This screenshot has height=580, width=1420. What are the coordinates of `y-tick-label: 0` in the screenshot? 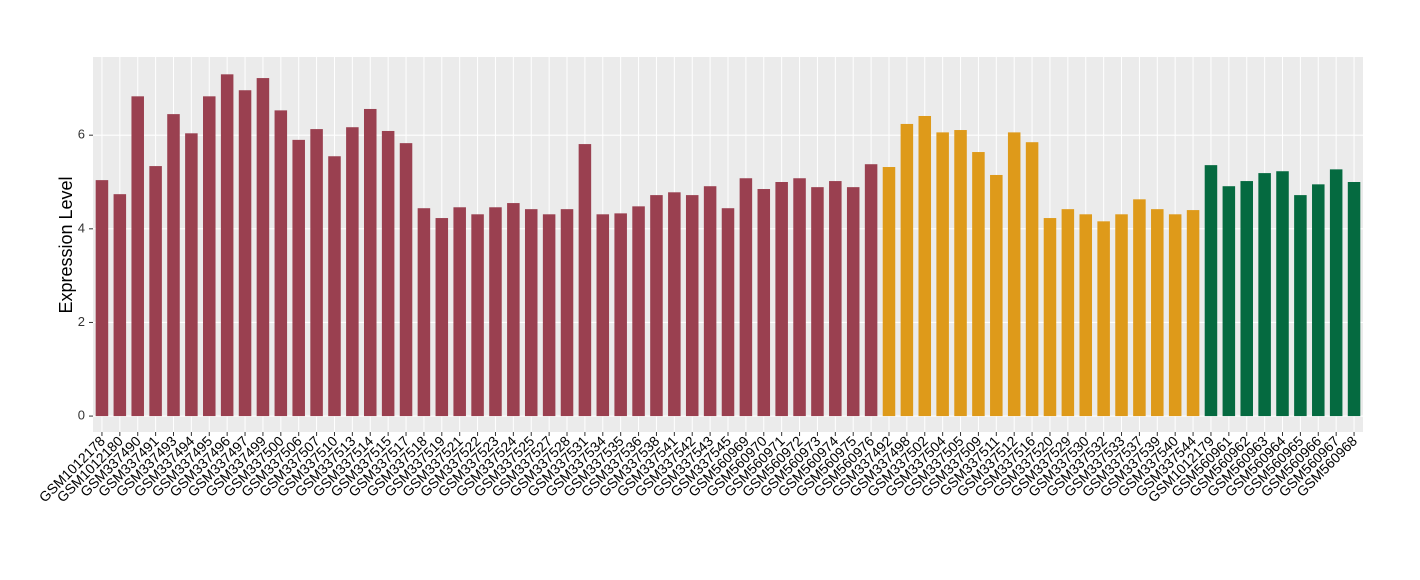 It's located at (81, 415).